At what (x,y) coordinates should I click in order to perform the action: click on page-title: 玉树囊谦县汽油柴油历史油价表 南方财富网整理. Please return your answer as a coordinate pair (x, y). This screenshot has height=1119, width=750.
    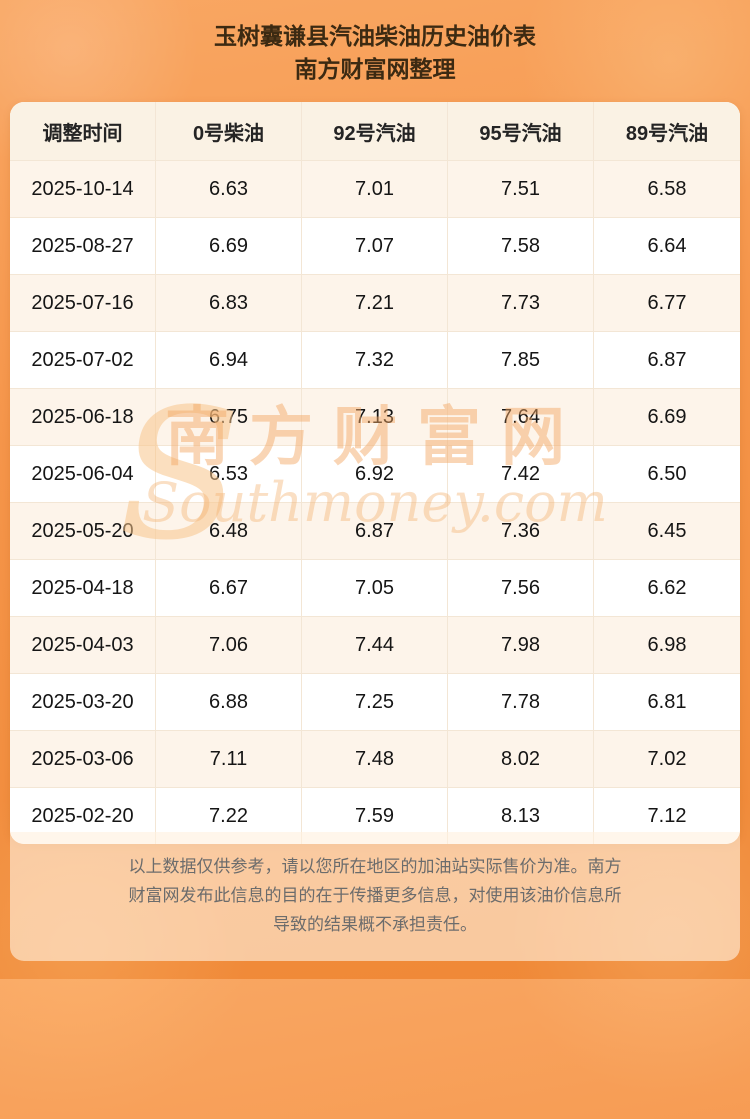
    Looking at the image, I should click on (375, 43).